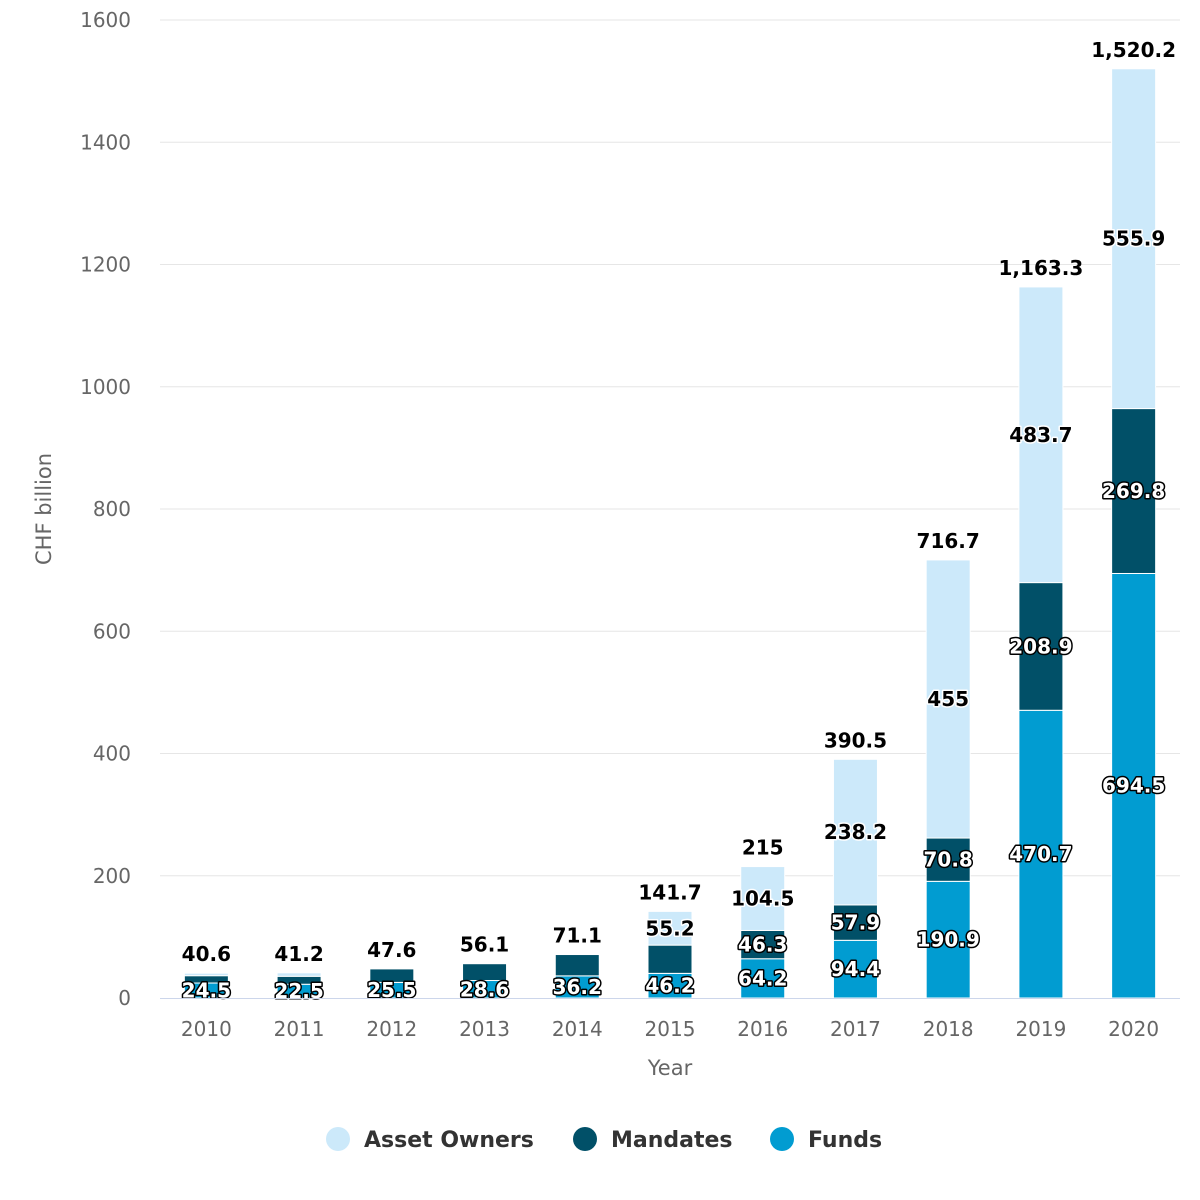 The width and height of the screenshot is (1200, 1200). Describe the element at coordinates (105, 387) in the screenshot. I see `y-tick-label: 1000` at that location.